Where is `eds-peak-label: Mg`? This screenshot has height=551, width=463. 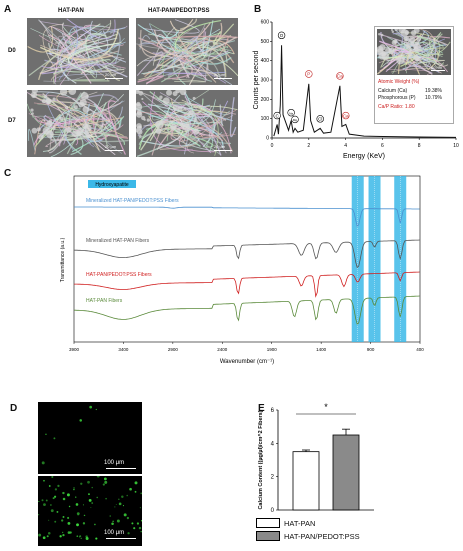 eds-peak-label: Mg is located at coordinates (295, 120).